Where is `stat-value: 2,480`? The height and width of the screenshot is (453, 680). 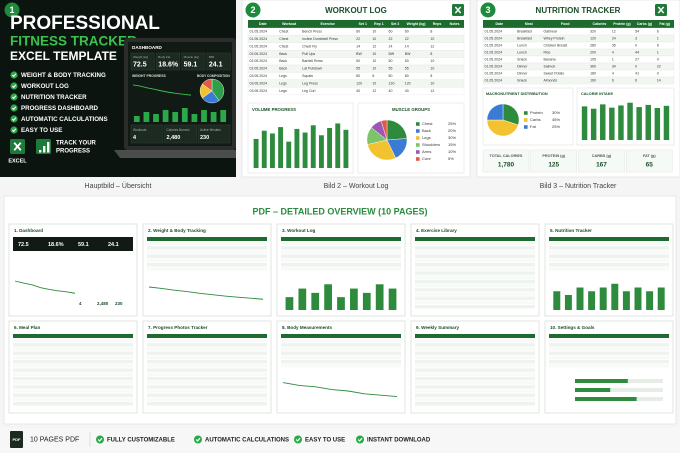 stat-value: 2,480 is located at coordinates (174, 138).